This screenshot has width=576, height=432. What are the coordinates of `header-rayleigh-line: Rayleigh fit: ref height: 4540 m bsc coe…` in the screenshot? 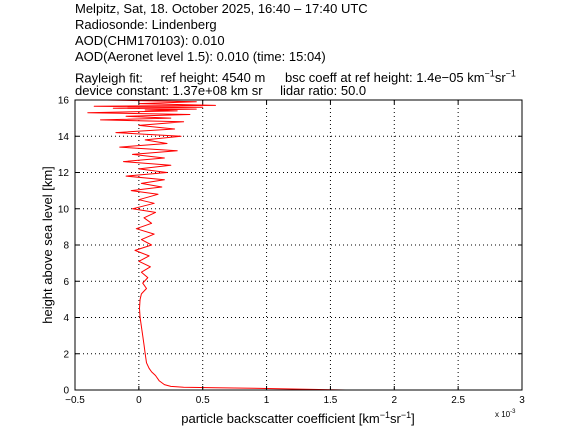 It's located at (295, 76).